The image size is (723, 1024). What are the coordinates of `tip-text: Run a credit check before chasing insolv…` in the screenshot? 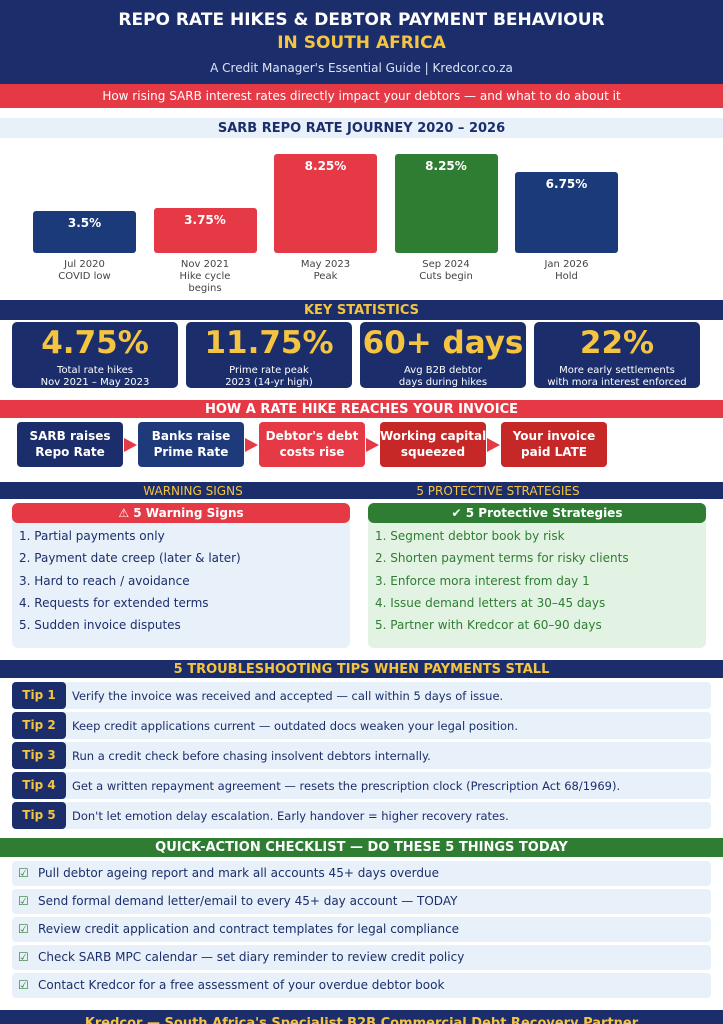 It's located at (251, 756).